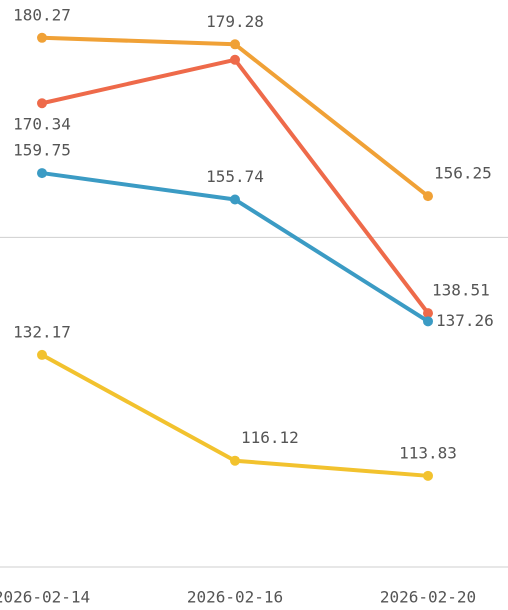 This screenshot has height=610, width=508. Describe the element at coordinates (465, 320) in the screenshot. I see `data-label: 137.26` at that location.